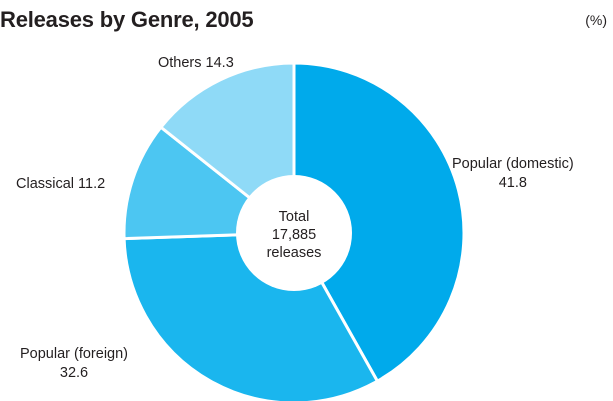 This screenshot has height=401, width=613. Describe the element at coordinates (294, 253) in the screenshot. I see `center-line-releases: releases` at that location.